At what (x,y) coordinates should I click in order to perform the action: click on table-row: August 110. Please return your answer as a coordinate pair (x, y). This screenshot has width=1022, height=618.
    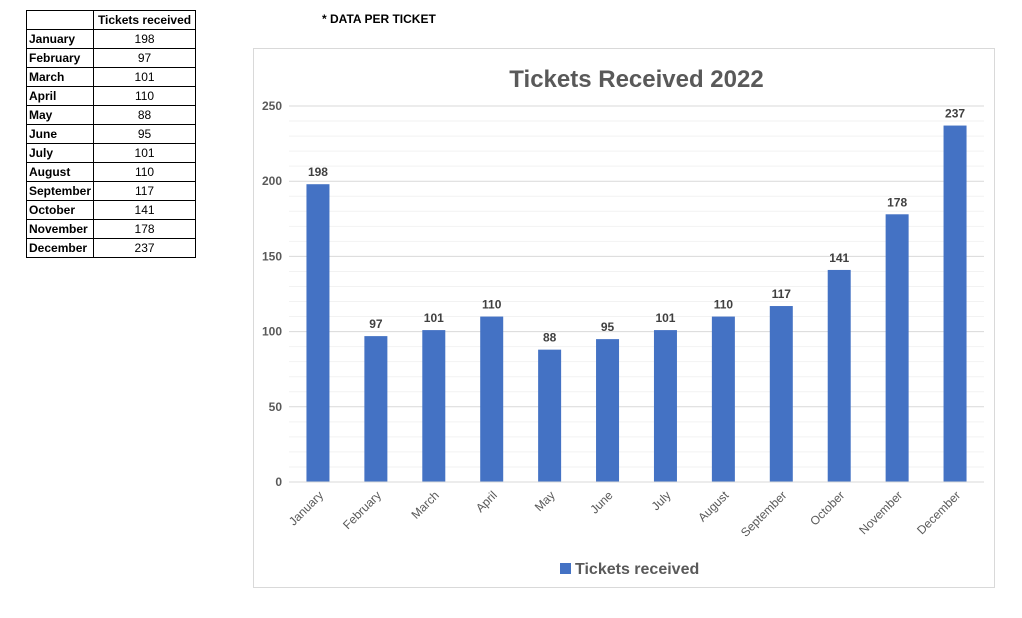
    Looking at the image, I should click on (111, 172).